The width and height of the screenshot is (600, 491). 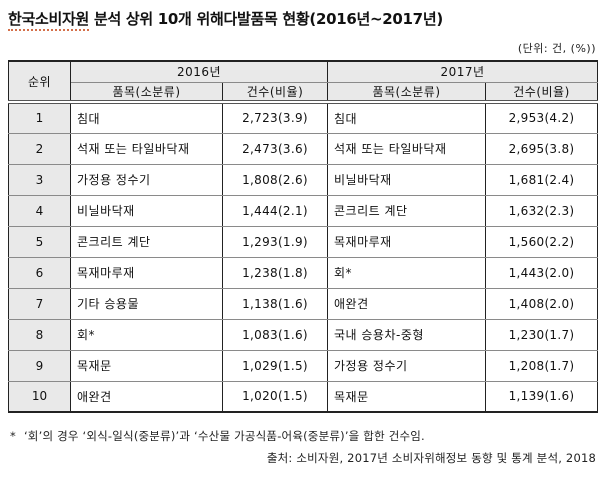 What do you see at coordinates (406, 241) in the screenshot?
I see `item-2017-cell: 목재마루재` at bounding box center [406, 241].